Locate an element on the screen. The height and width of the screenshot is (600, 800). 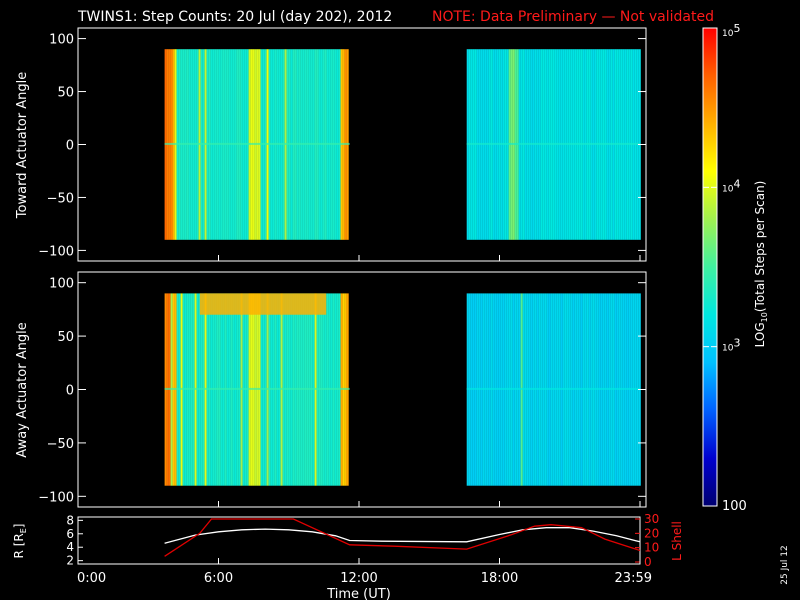
orbit-radius-line is located at coordinates (402, 535).